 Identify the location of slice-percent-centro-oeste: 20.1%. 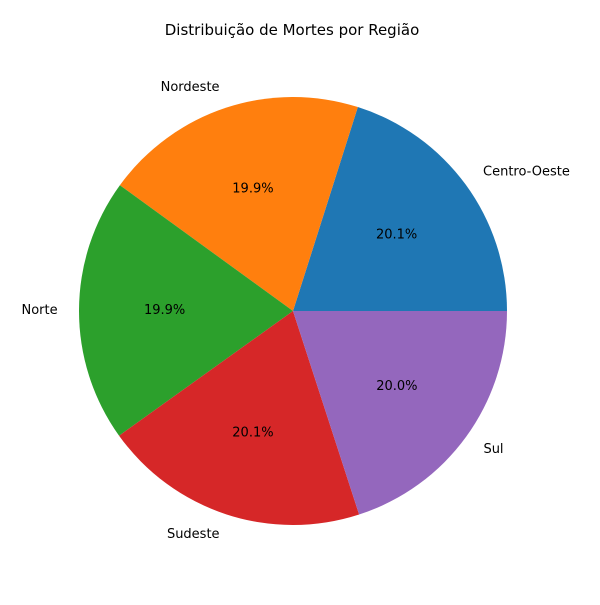
(396, 235).